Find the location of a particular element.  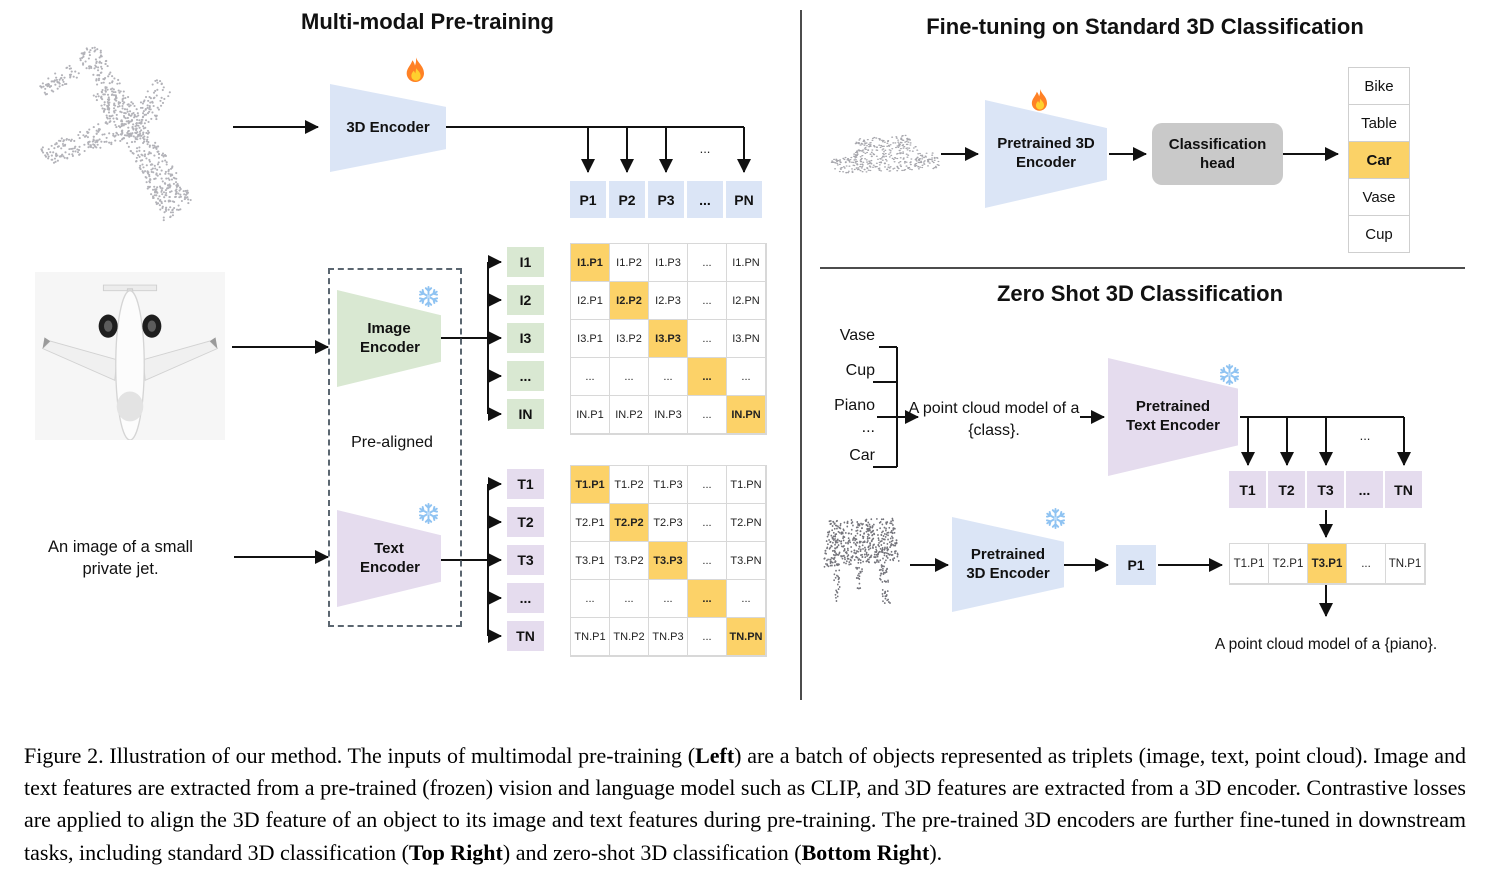

plane-point-cloud is located at coordinates (135, 140).